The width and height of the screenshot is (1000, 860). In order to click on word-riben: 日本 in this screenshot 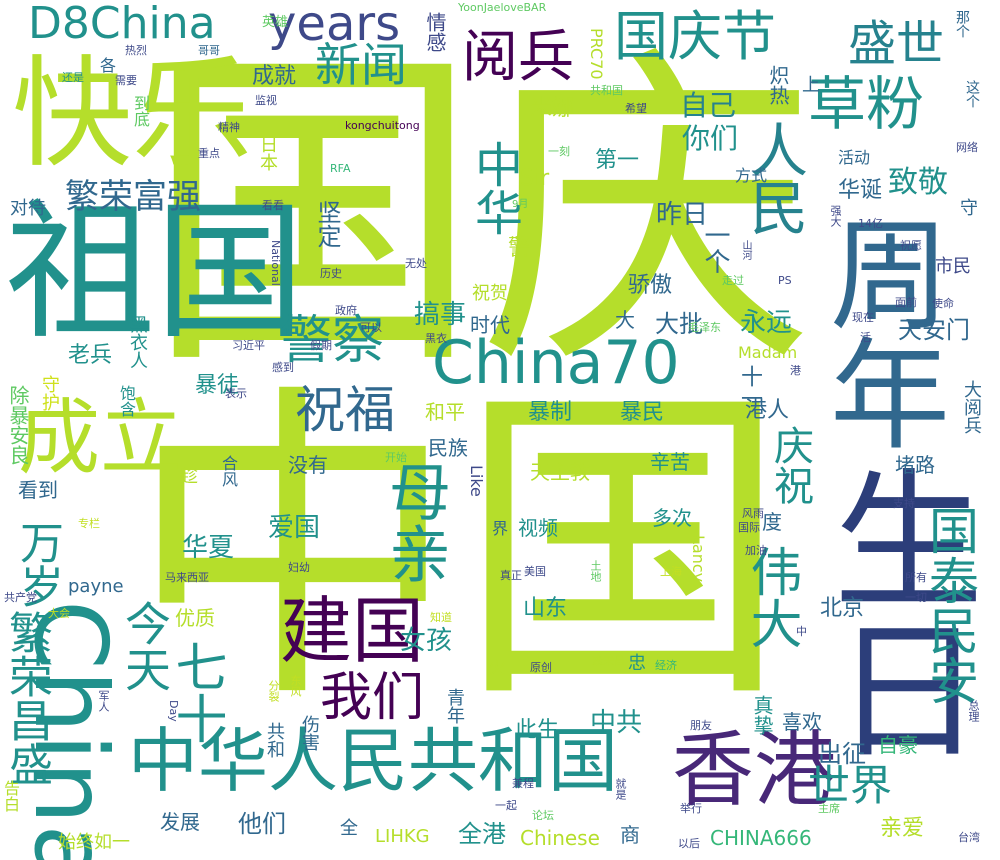, I will do `click(267, 153)`.